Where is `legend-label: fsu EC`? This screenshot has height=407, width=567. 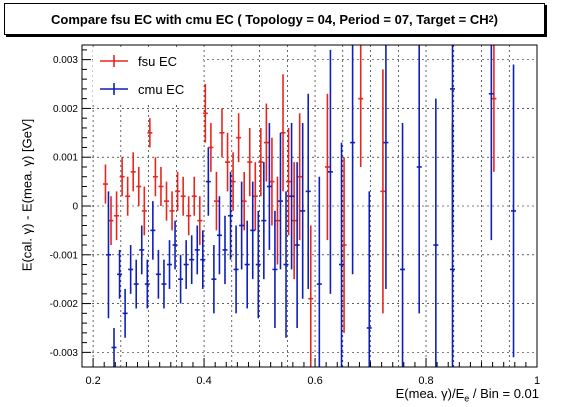 legend-label: fsu EC is located at coordinates (157, 61).